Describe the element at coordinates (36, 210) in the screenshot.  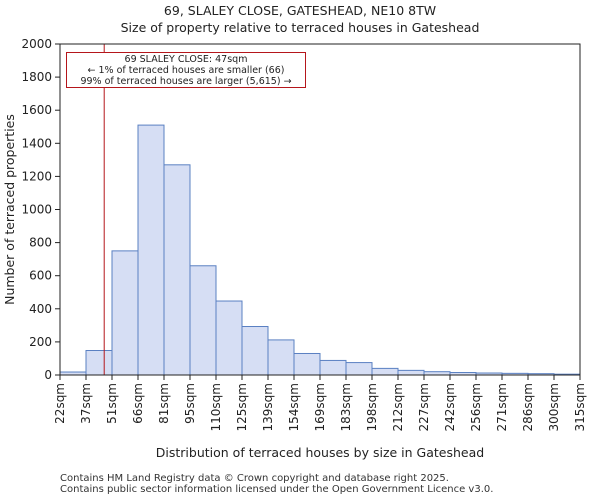
I see `y-tick-label: 1000` at that location.